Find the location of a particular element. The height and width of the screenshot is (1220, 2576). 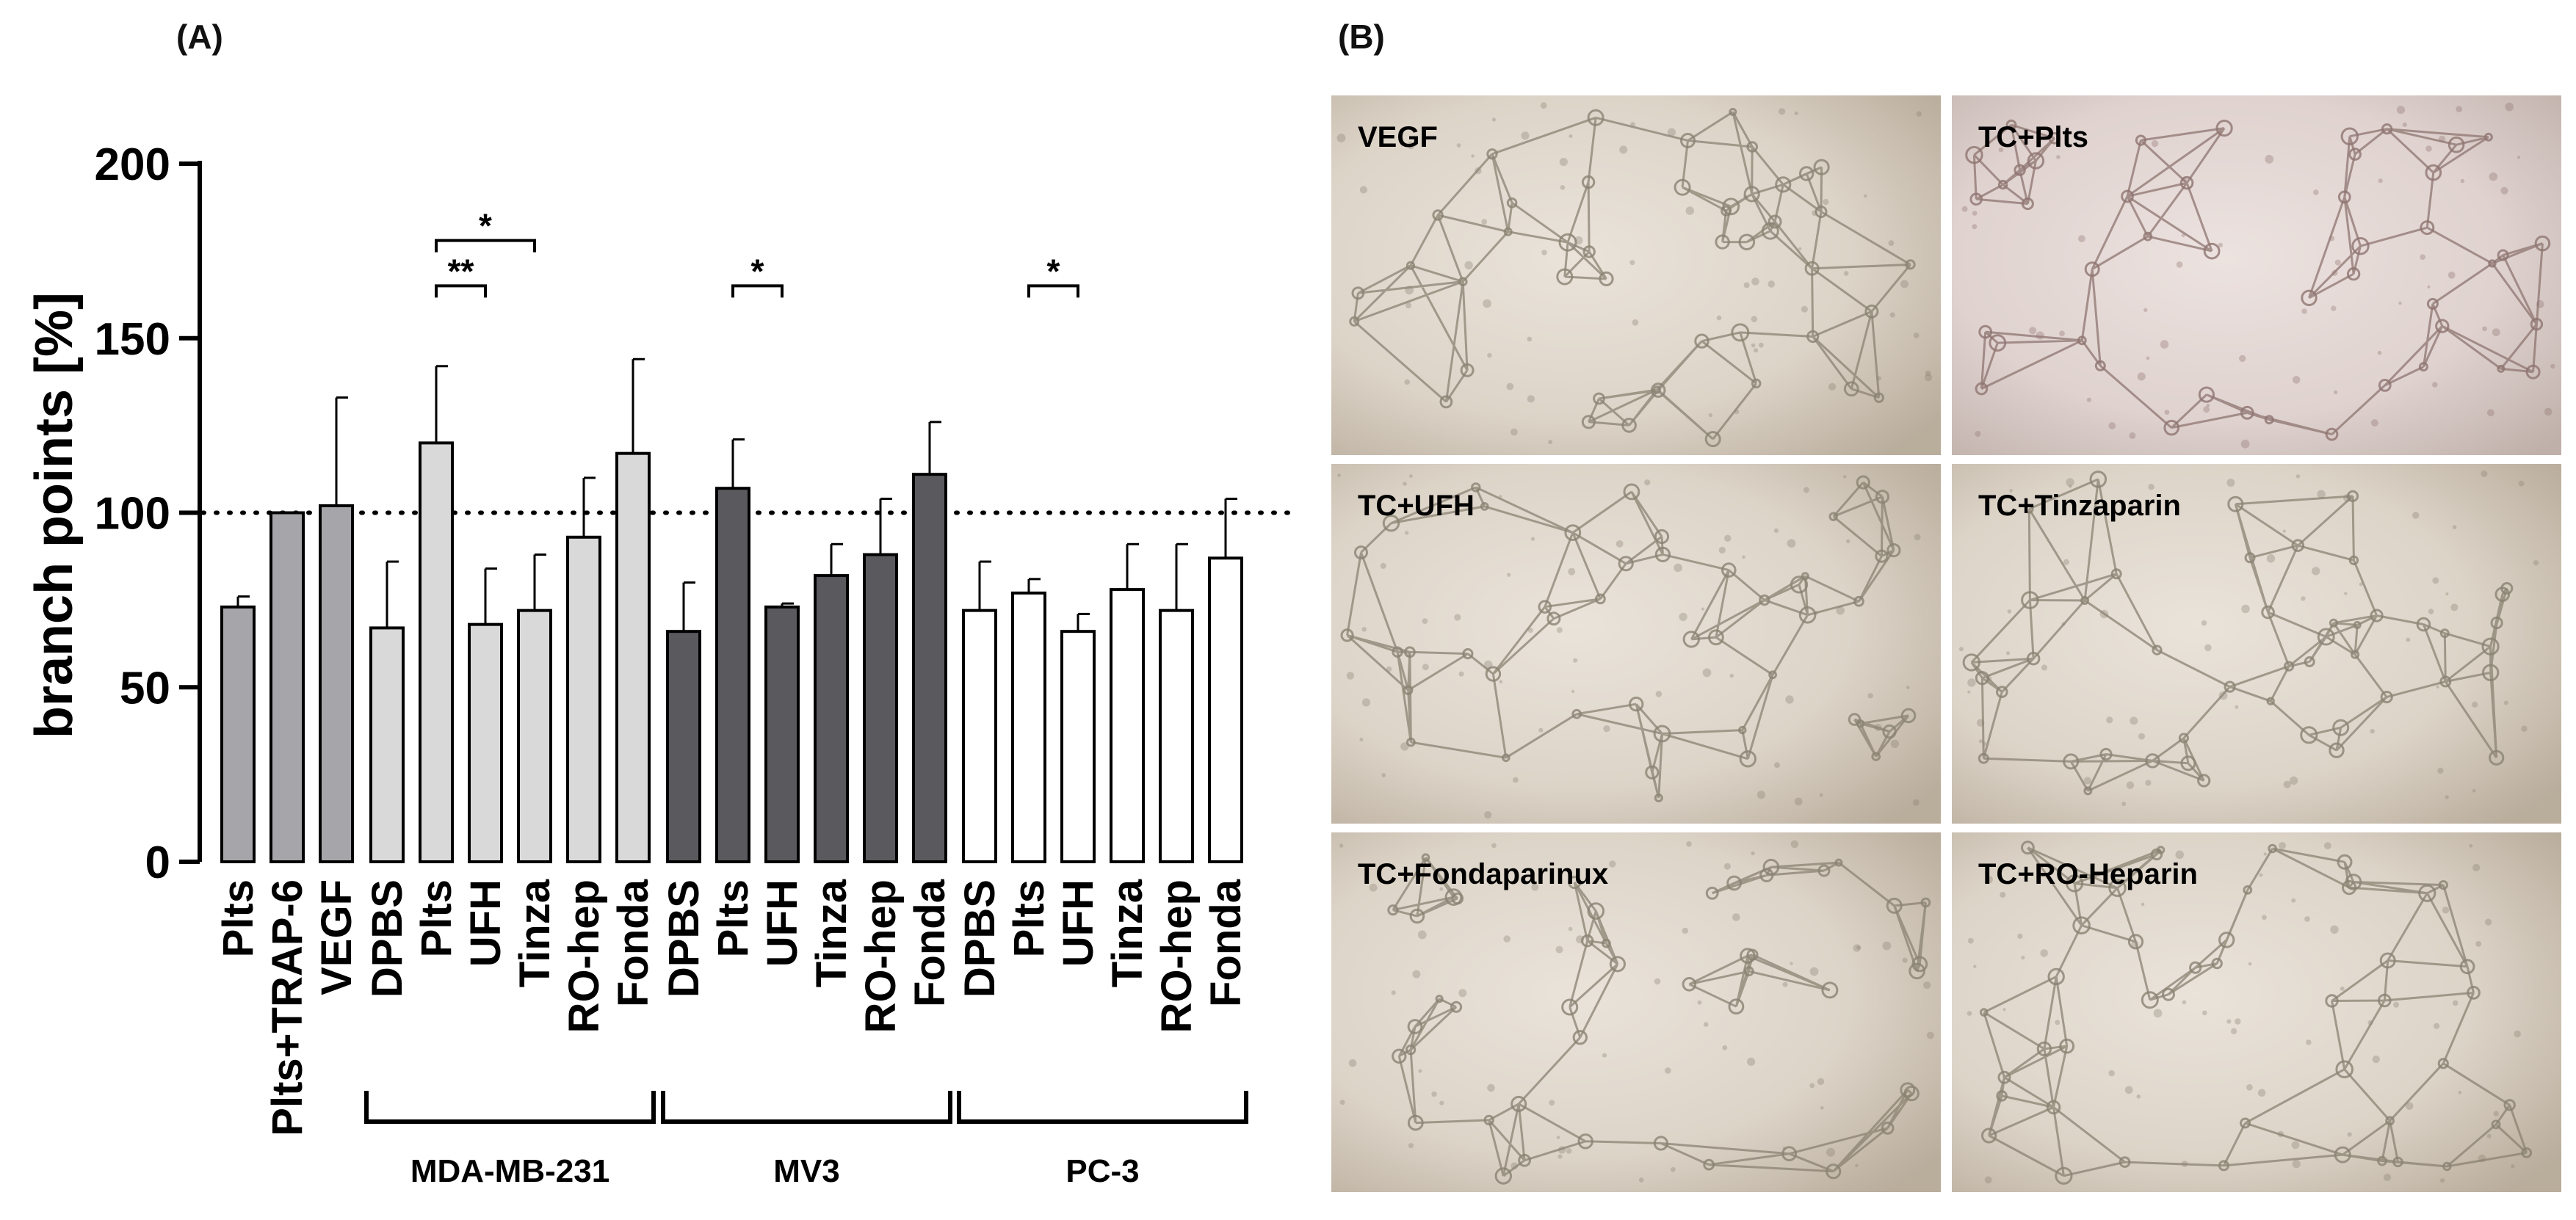

group-label: MDA-MB-231 is located at coordinates (509, 1171).